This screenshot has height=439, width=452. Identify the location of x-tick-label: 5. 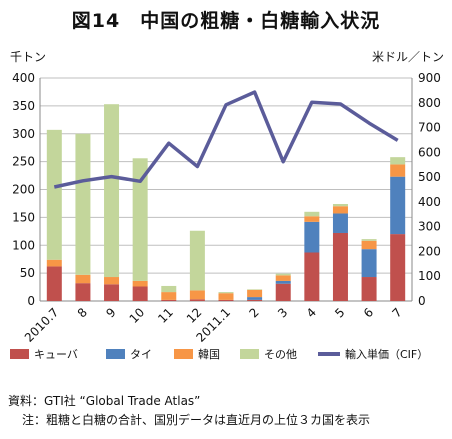
(339, 312).